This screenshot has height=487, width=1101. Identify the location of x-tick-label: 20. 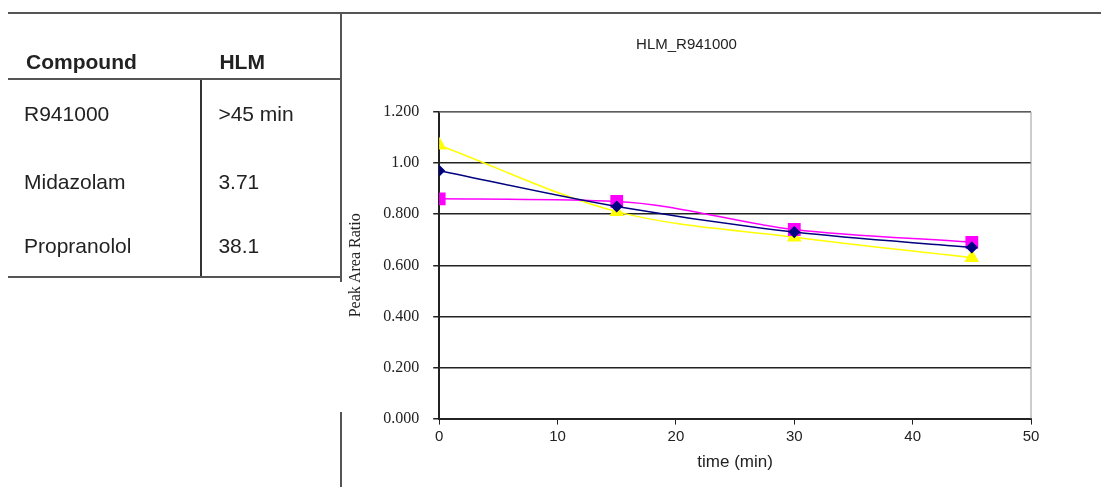
(676, 435).